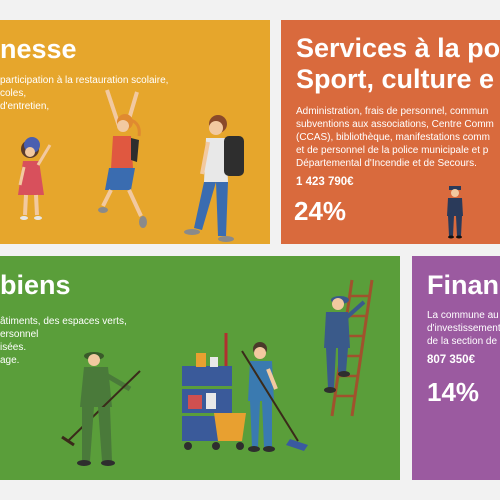  What do you see at coordinates (395, 79) in the screenshot?
I see `panel-title-line-2: Sport, culture e` at bounding box center [395, 79].